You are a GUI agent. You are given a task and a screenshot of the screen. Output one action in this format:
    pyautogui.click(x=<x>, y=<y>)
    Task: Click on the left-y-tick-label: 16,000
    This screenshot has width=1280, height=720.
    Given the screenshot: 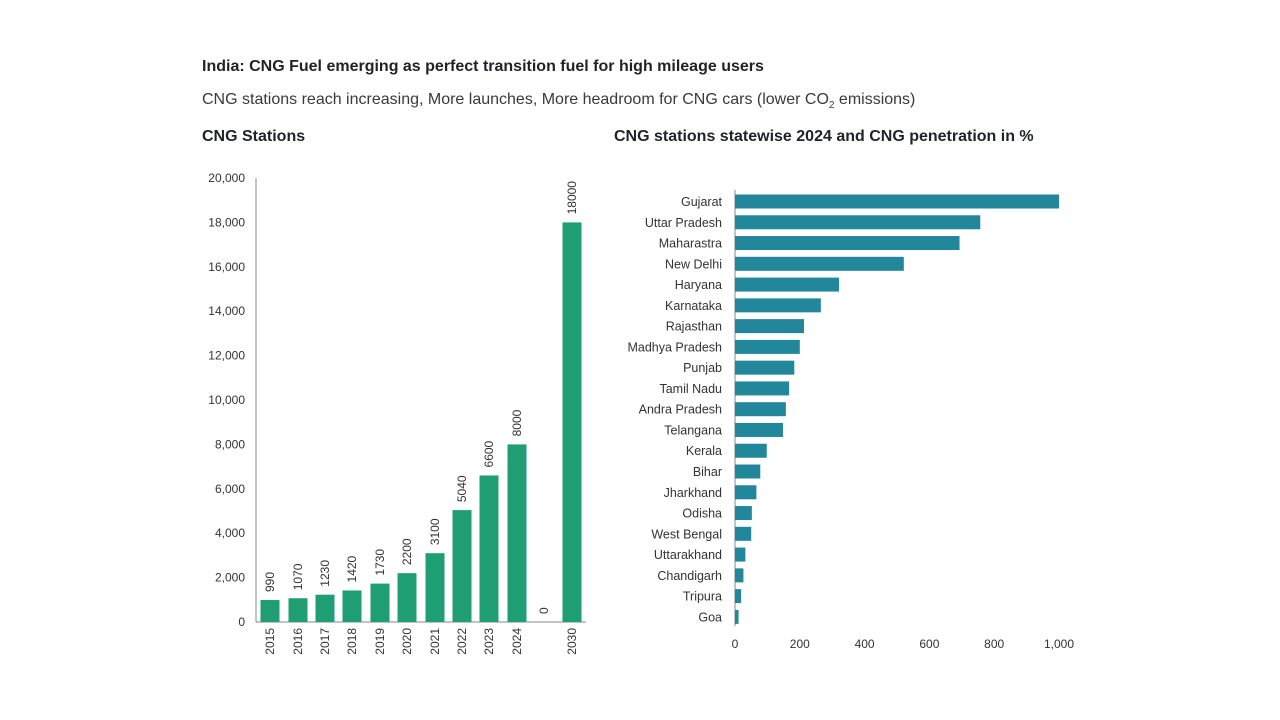 What is the action you would take?
    pyautogui.click(x=226, y=267)
    